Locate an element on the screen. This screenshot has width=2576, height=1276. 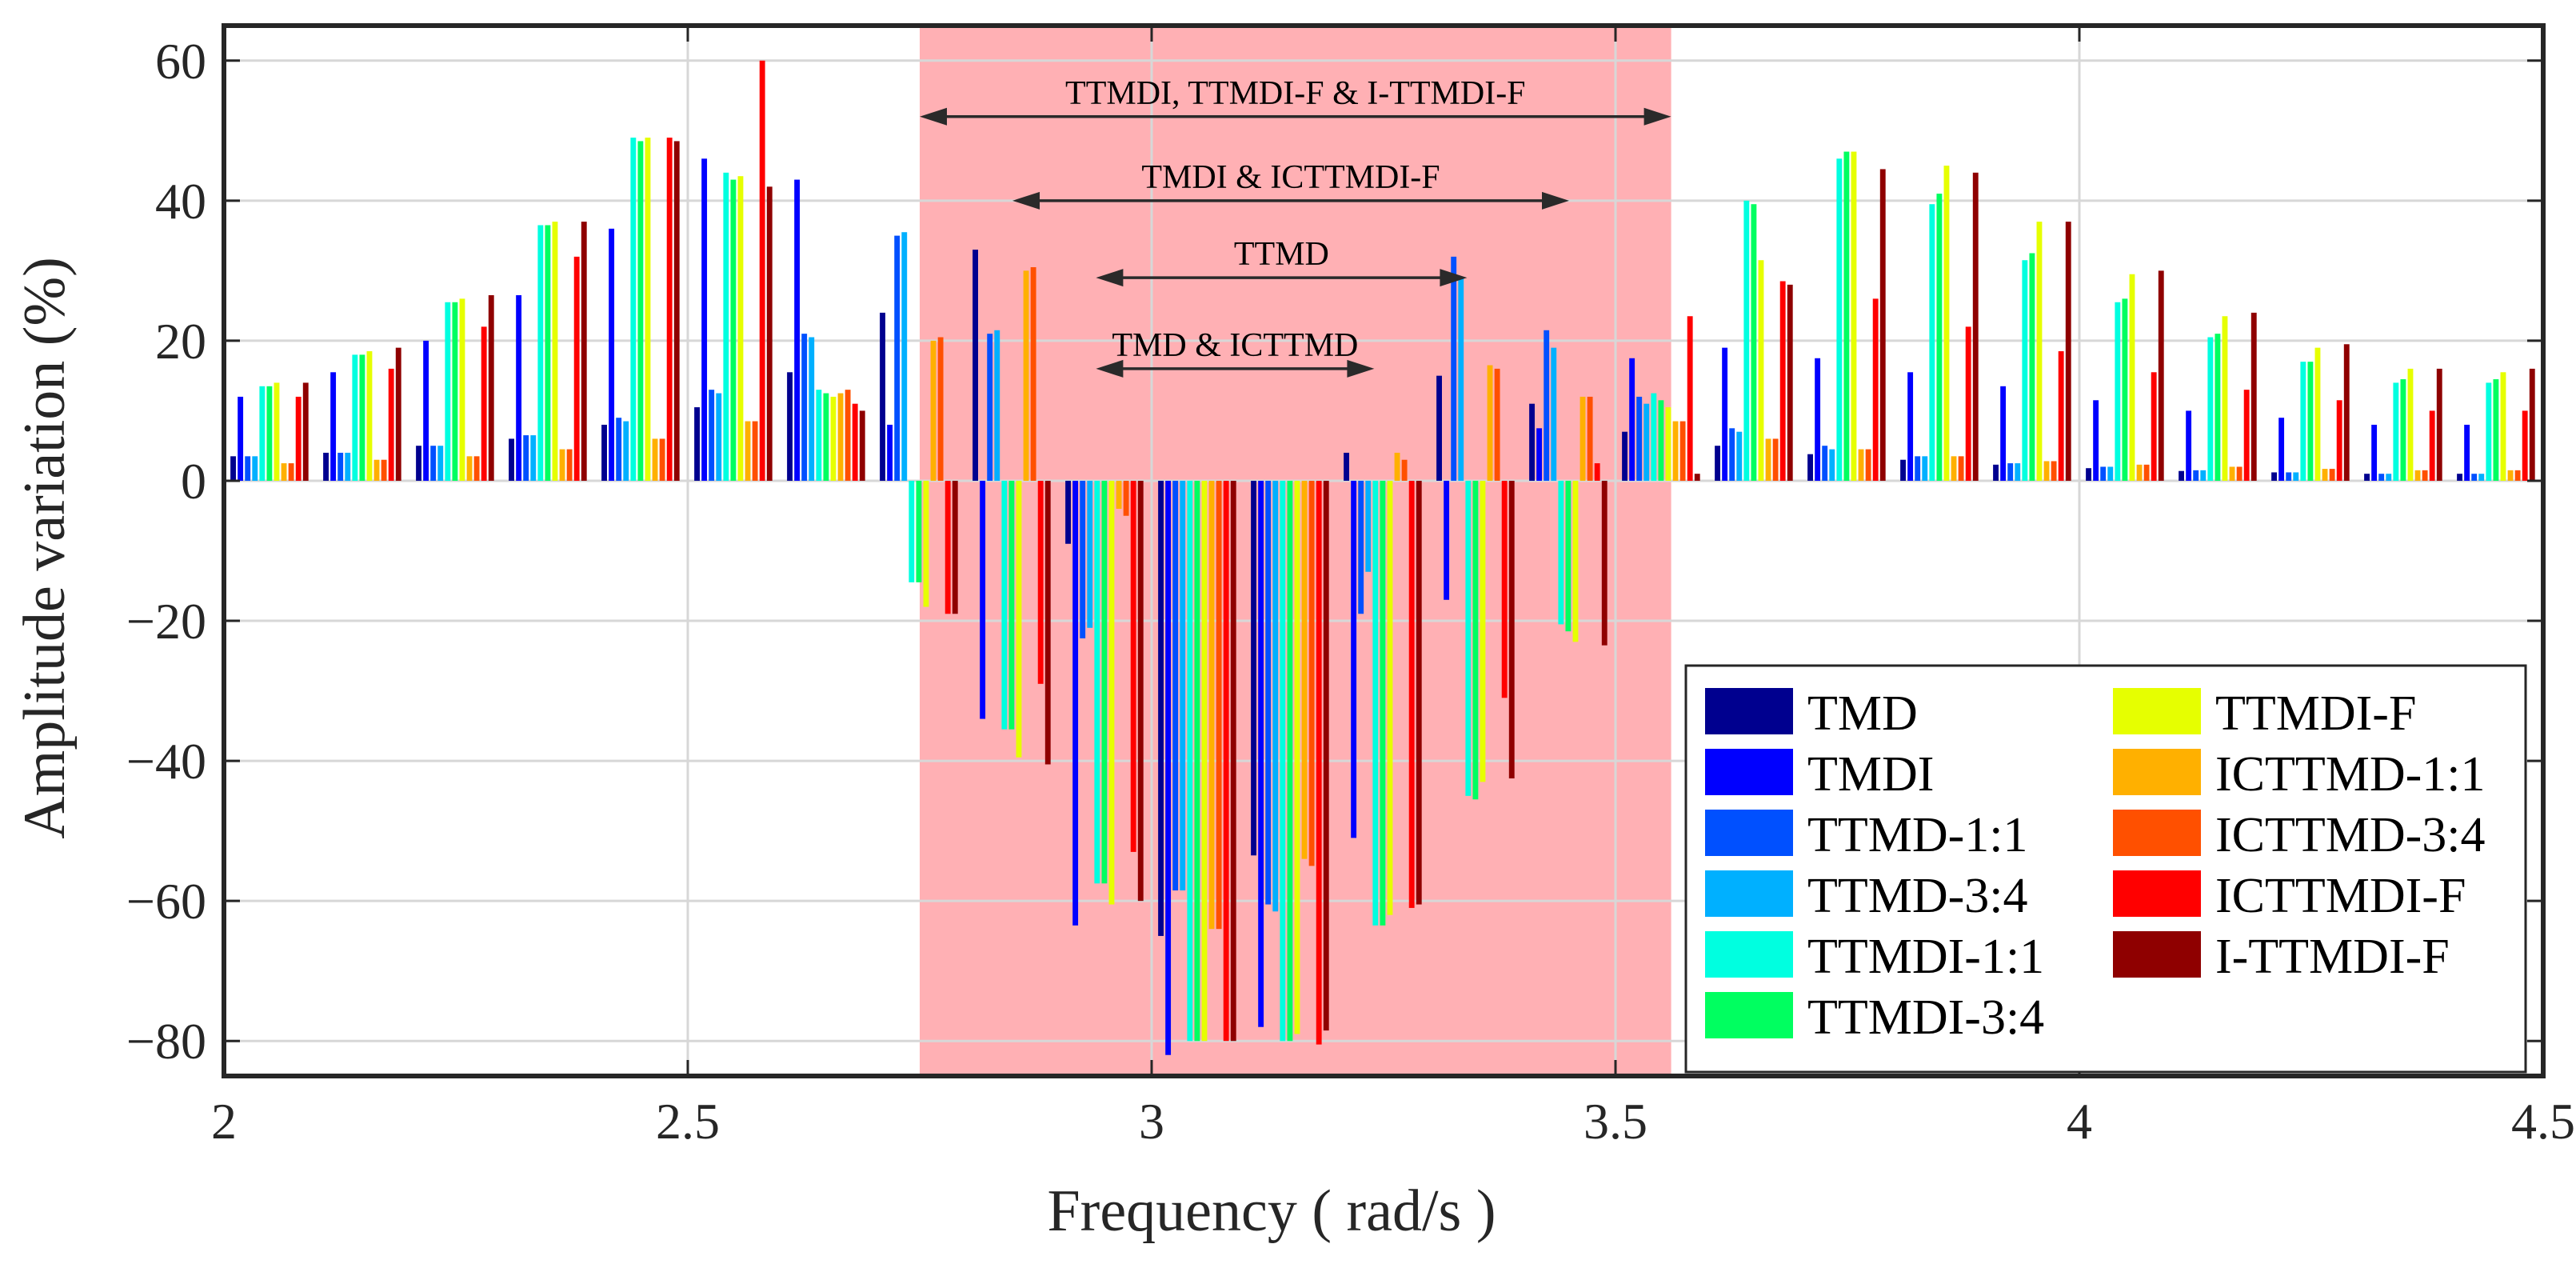
x-axis-label: Frequency ( rad/s ) is located at coordinates (1272, 1211).